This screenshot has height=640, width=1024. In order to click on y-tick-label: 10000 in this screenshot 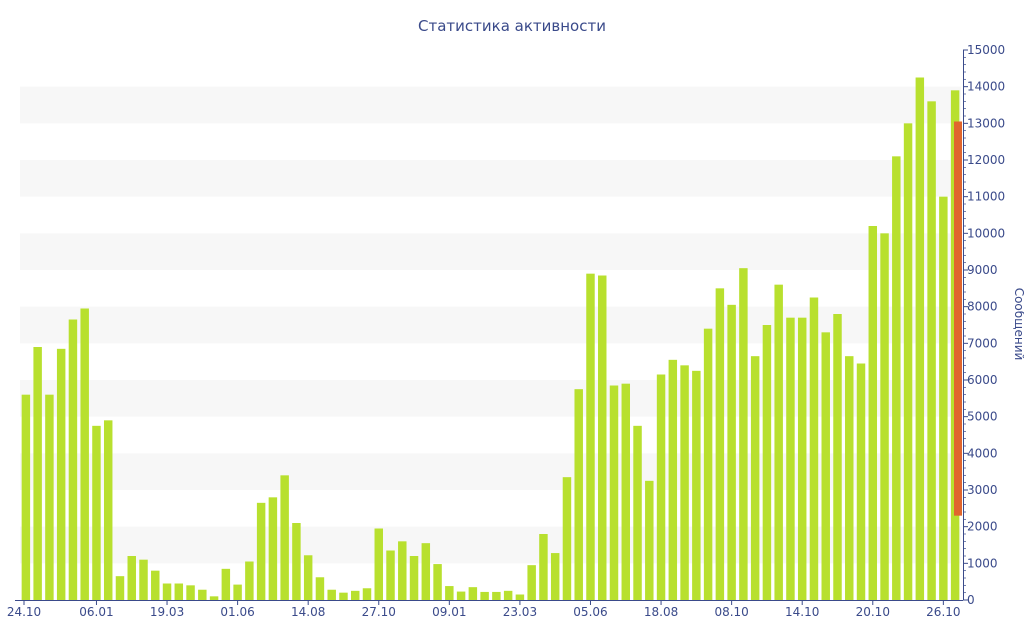, I will do `click(986, 233)`.